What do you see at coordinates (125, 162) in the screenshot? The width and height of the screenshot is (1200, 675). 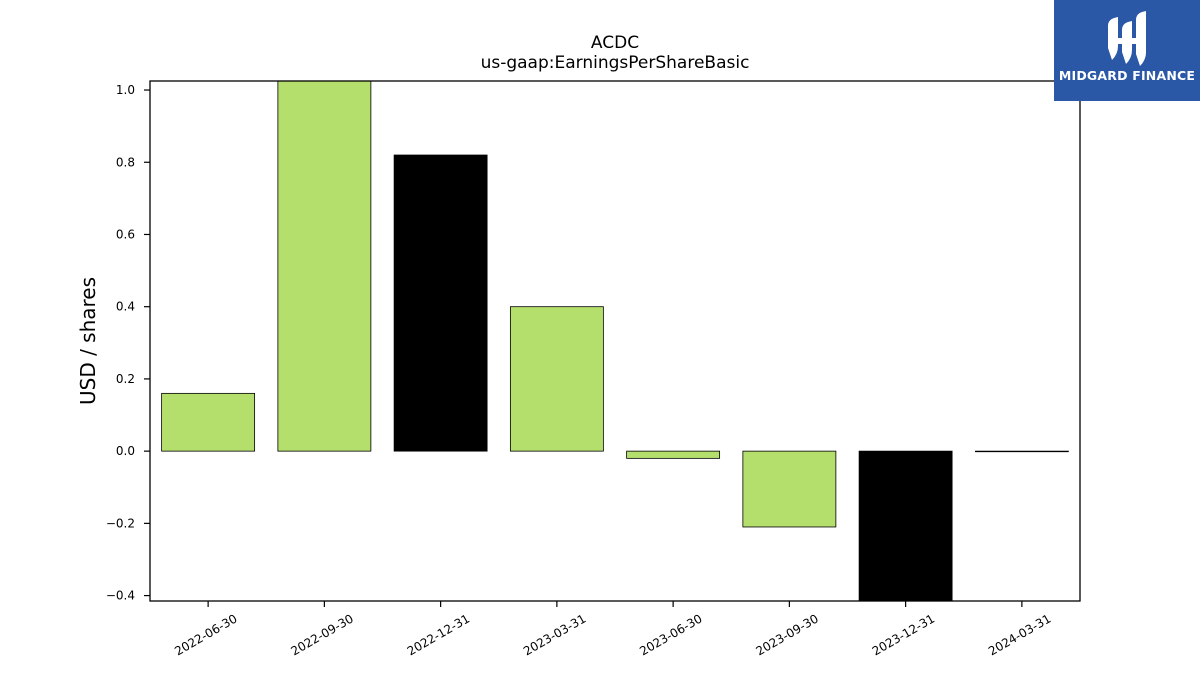 I see `y-tick-label: 0.8` at bounding box center [125, 162].